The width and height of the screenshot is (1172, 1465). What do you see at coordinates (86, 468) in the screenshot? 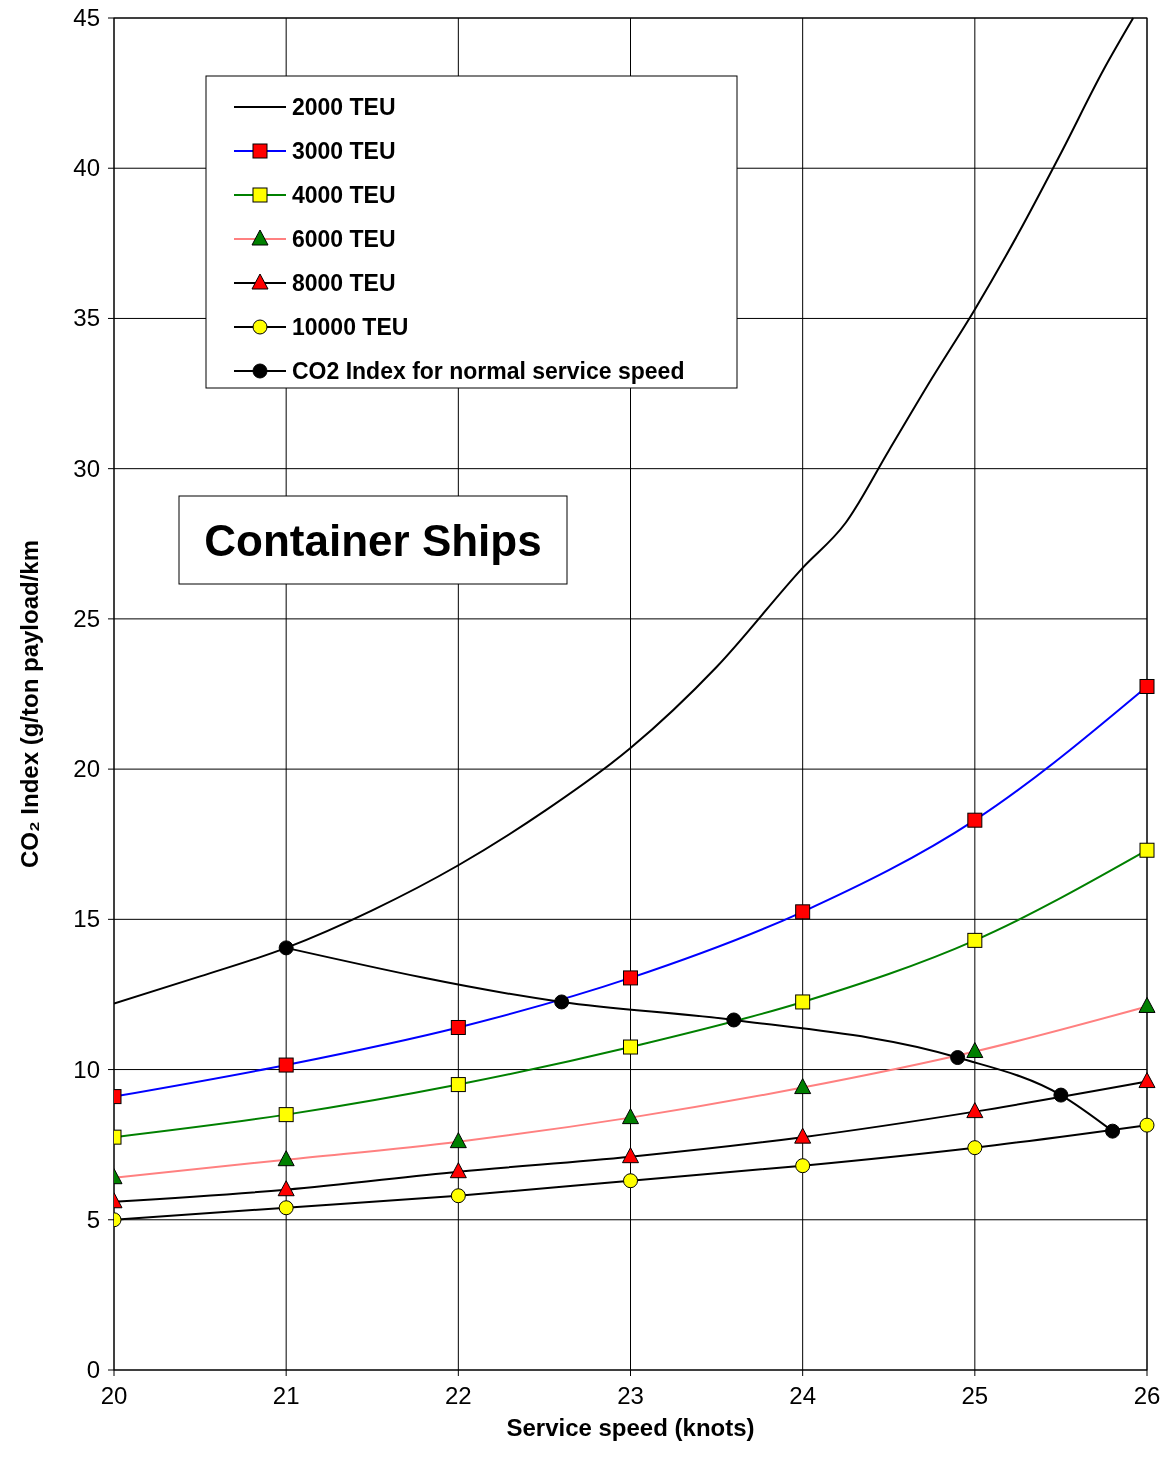
I see `y-tick-label: 30` at bounding box center [86, 468].